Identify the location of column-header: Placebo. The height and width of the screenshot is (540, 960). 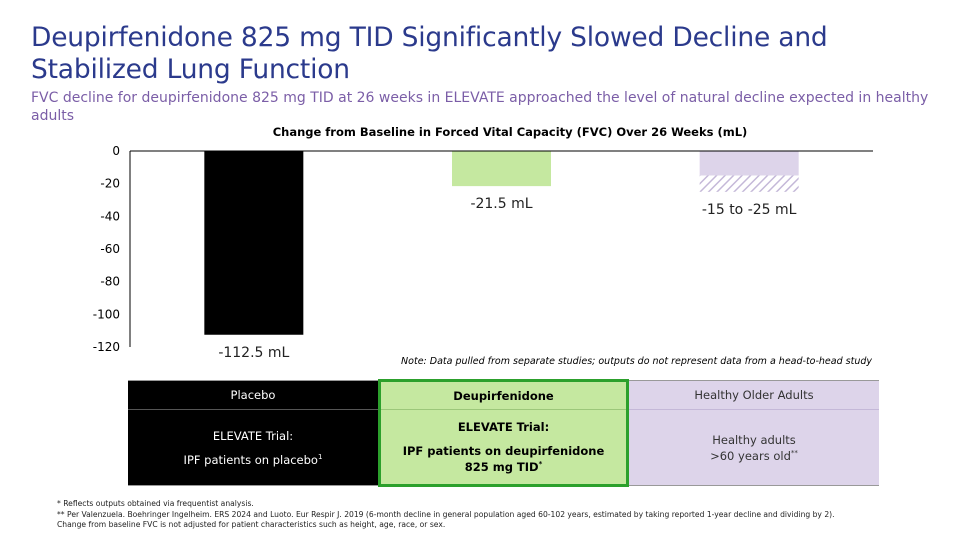
(253, 395).